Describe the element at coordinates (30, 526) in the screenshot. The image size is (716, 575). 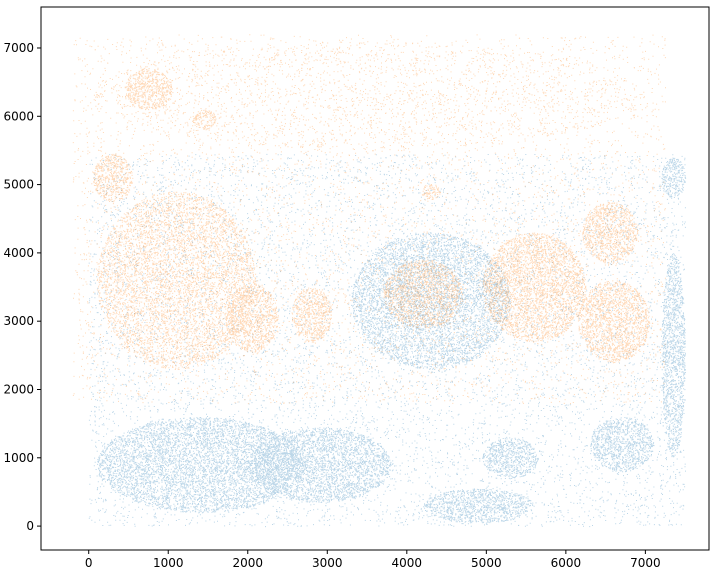
I see `y-tick-label: 0` at that location.